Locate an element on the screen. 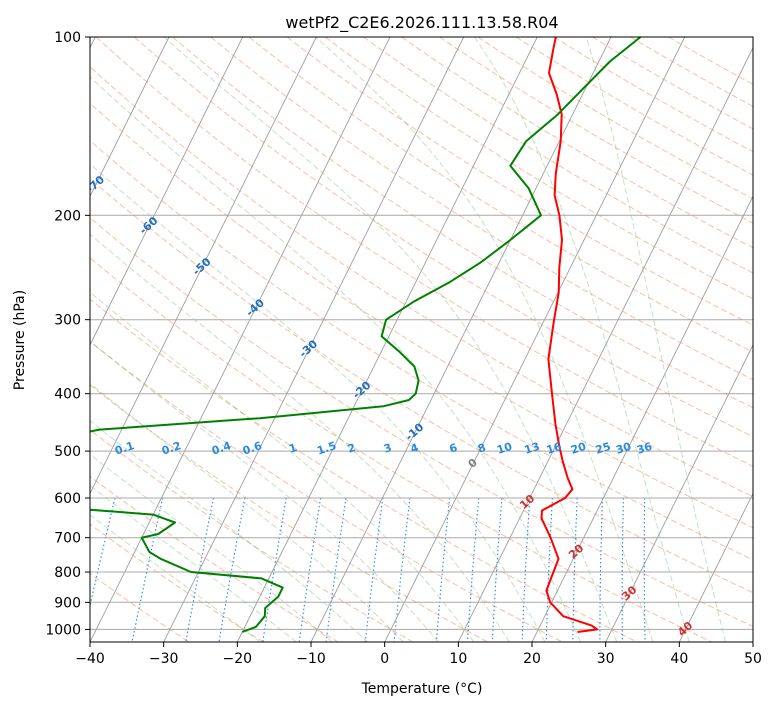  mixing-ratio-label: 16 is located at coordinates (554, 448).